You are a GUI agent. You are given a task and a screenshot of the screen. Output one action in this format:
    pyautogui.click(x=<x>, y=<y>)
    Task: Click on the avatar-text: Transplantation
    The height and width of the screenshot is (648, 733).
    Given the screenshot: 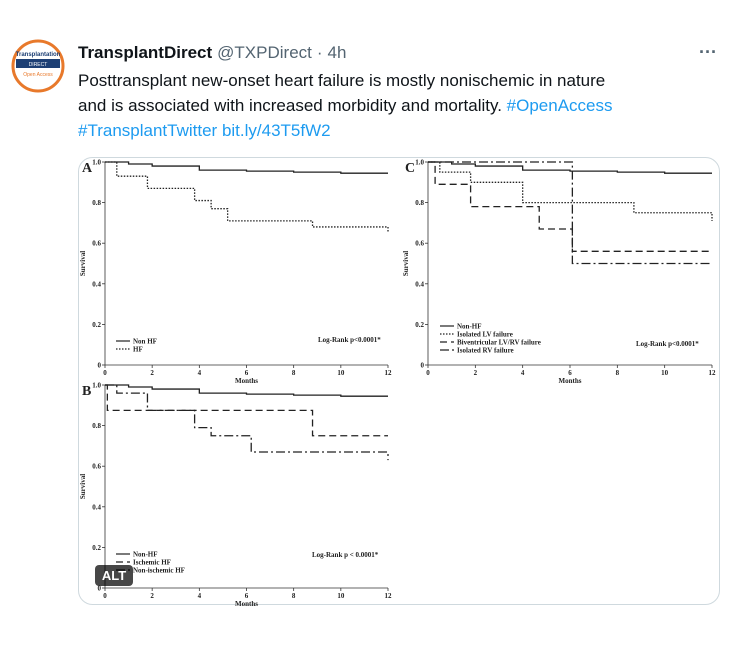 What is the action you would take?
    pyautogui.click(x=38, y=55)
    